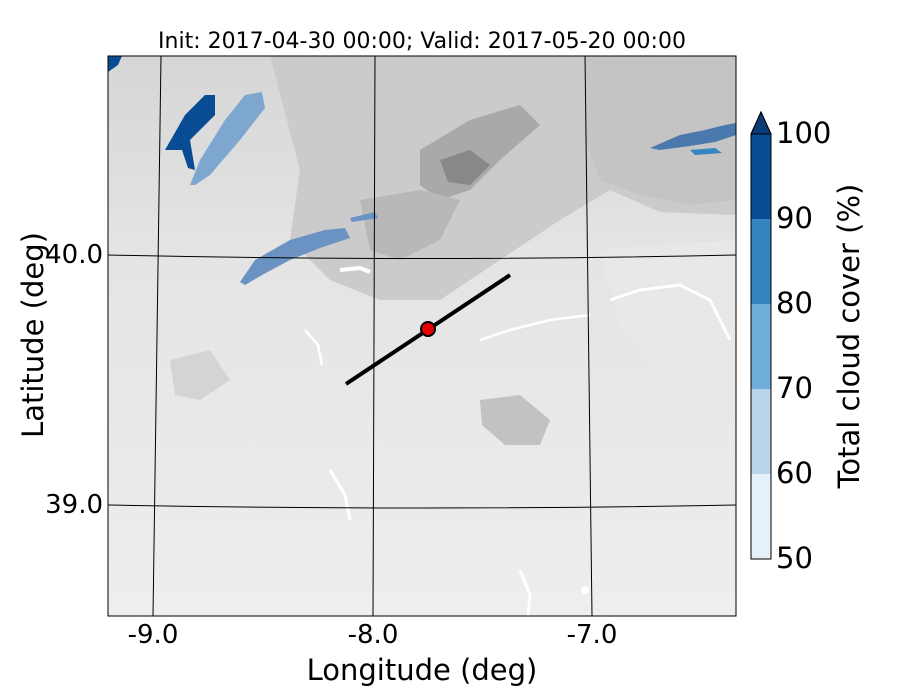 The image size is (900, 700). What do you see at coordinates (794, 558) in the screenshot?
I see `colorbar-tick-50: 50` at bounding box center [794, 558].